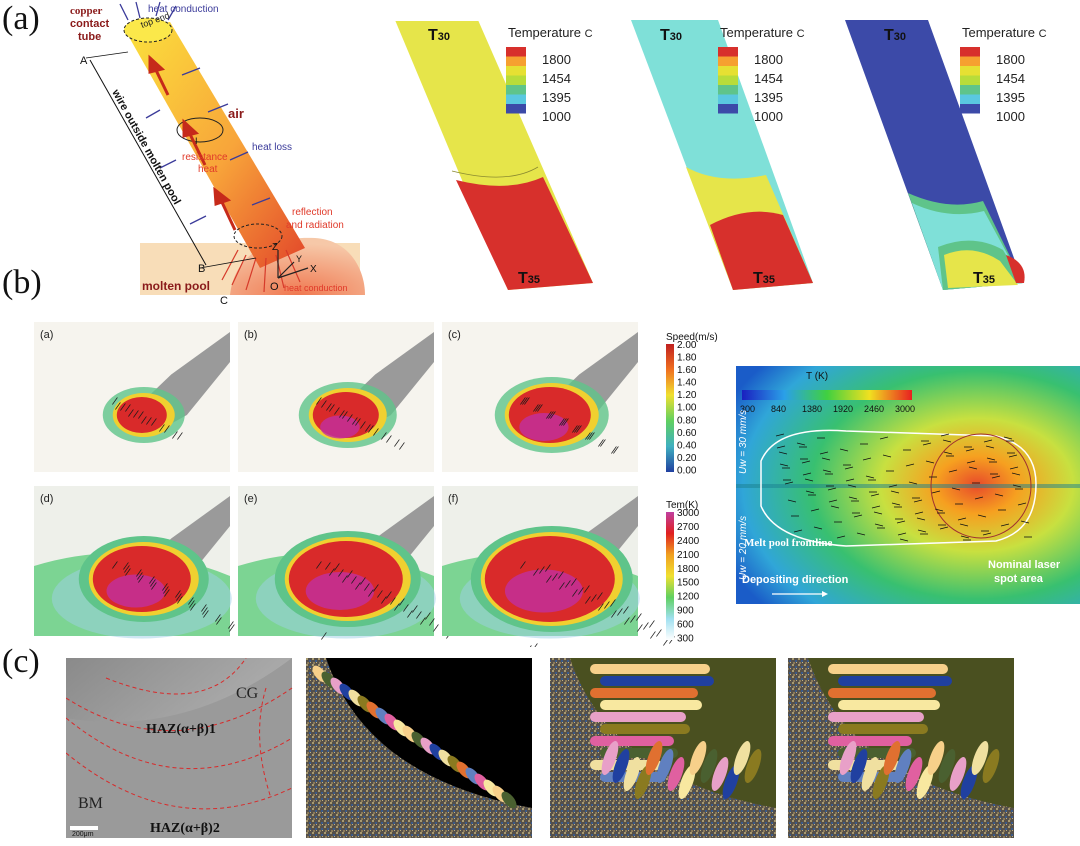 The image size is (1080, 846). What do you see at coordinates (687, 370) in the screenshot?
I see `speed-colorbar-tick: 1.60` at bounding box center [687, 370].